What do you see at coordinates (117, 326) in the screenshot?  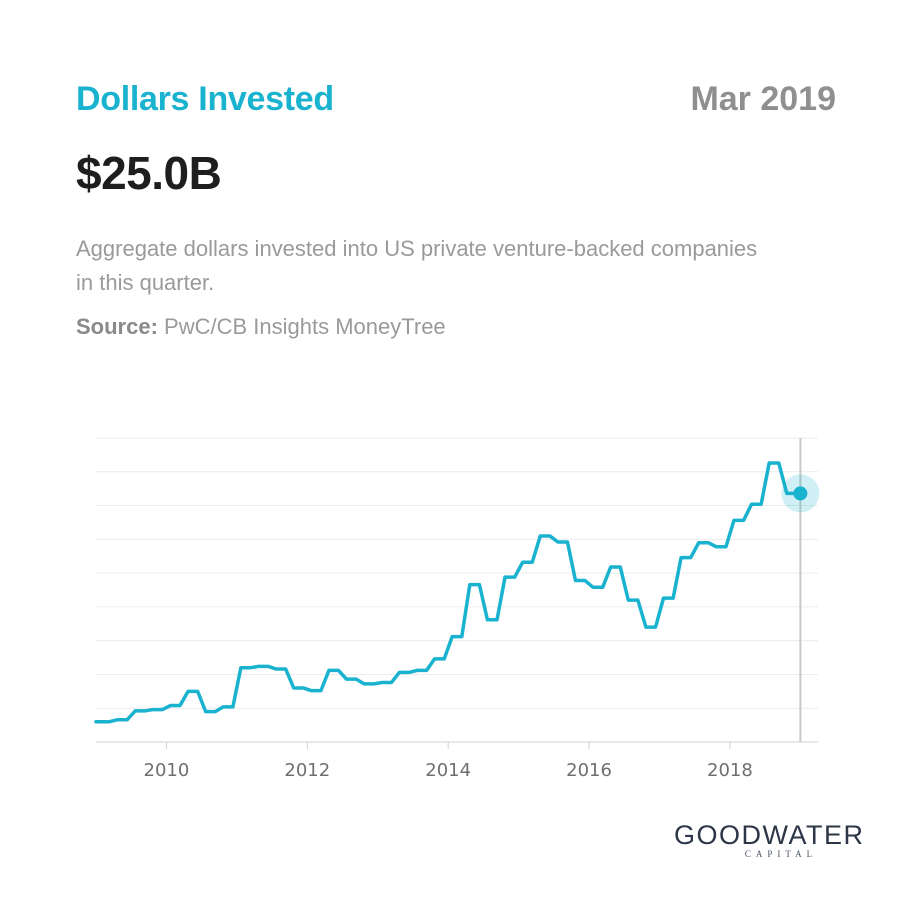 I see `source-label: Source:` at bounding box center [117, 326].